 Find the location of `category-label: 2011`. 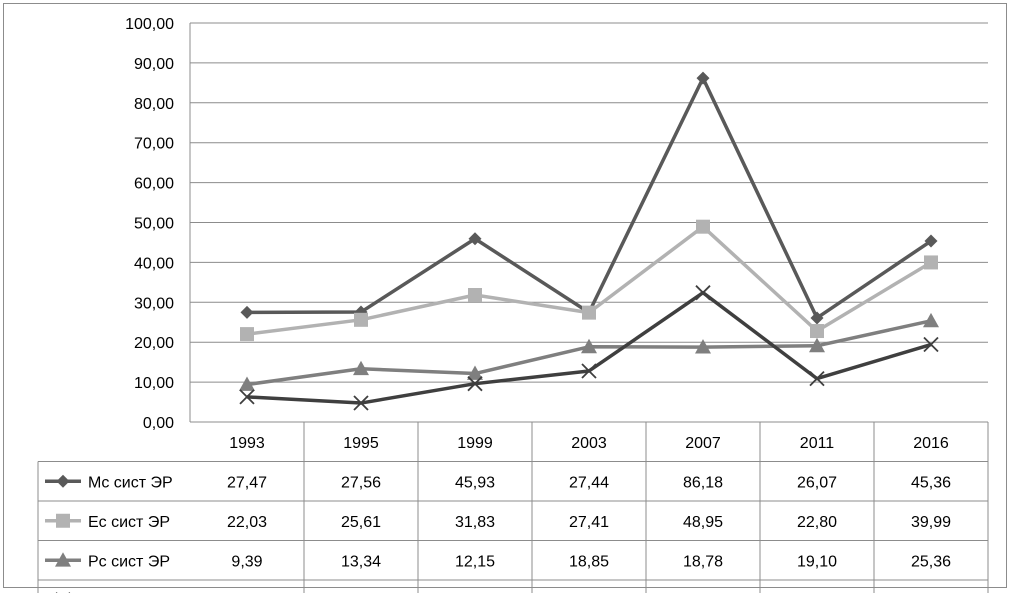

category-label: 2011 is located at coordinates (817, 443).